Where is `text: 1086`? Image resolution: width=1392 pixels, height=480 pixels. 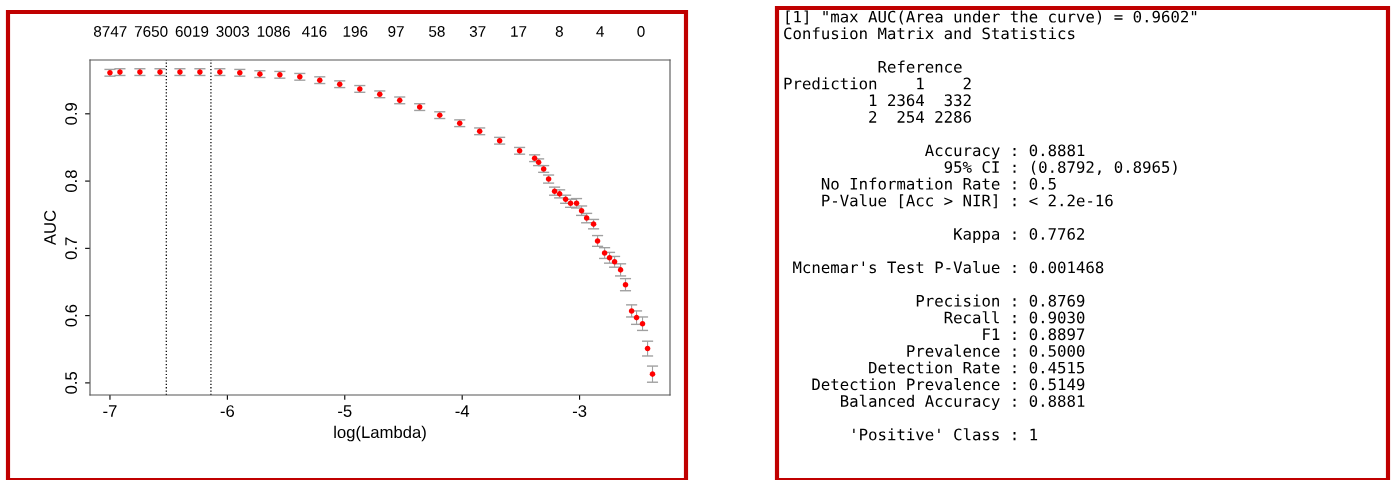
text: 1086 is located at coordinates (273, 31).